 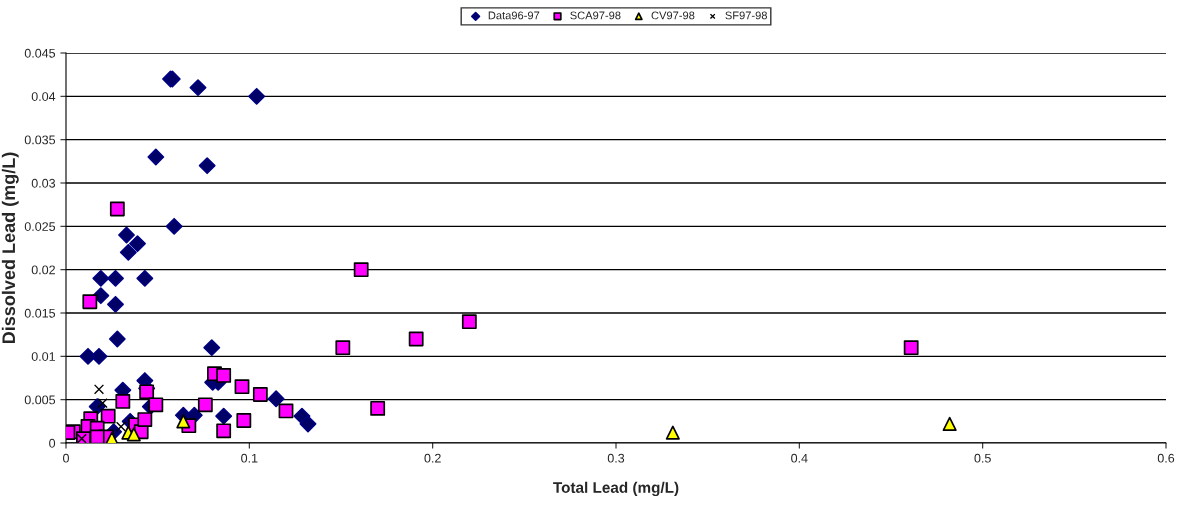 What do you see at coordinates (982, 458) in the screenshot?
I see `x-tick-label: 0.5` at bounding box center [982, 458].